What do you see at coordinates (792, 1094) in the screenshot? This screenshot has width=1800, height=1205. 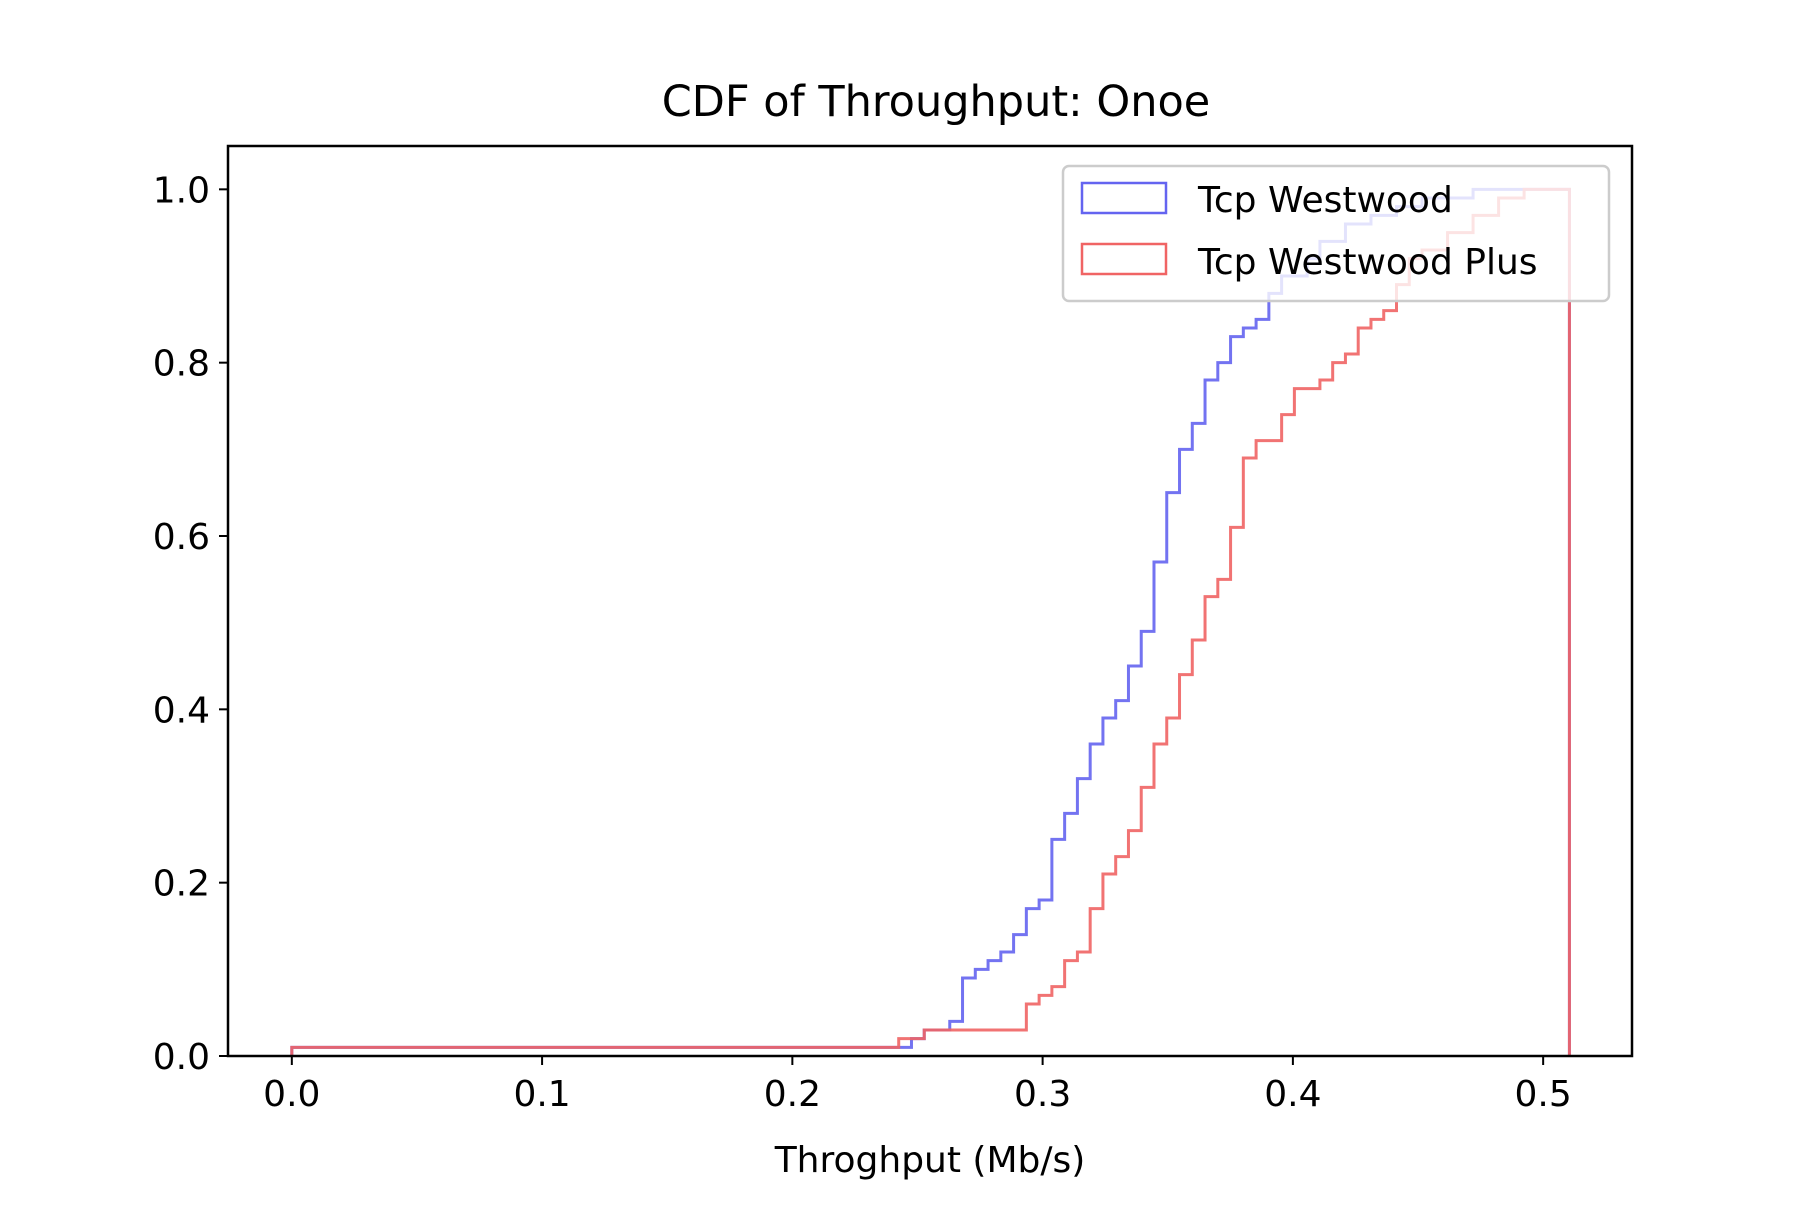 I see `x-tick-label: 0.2` at bounding box center [792, 1094].